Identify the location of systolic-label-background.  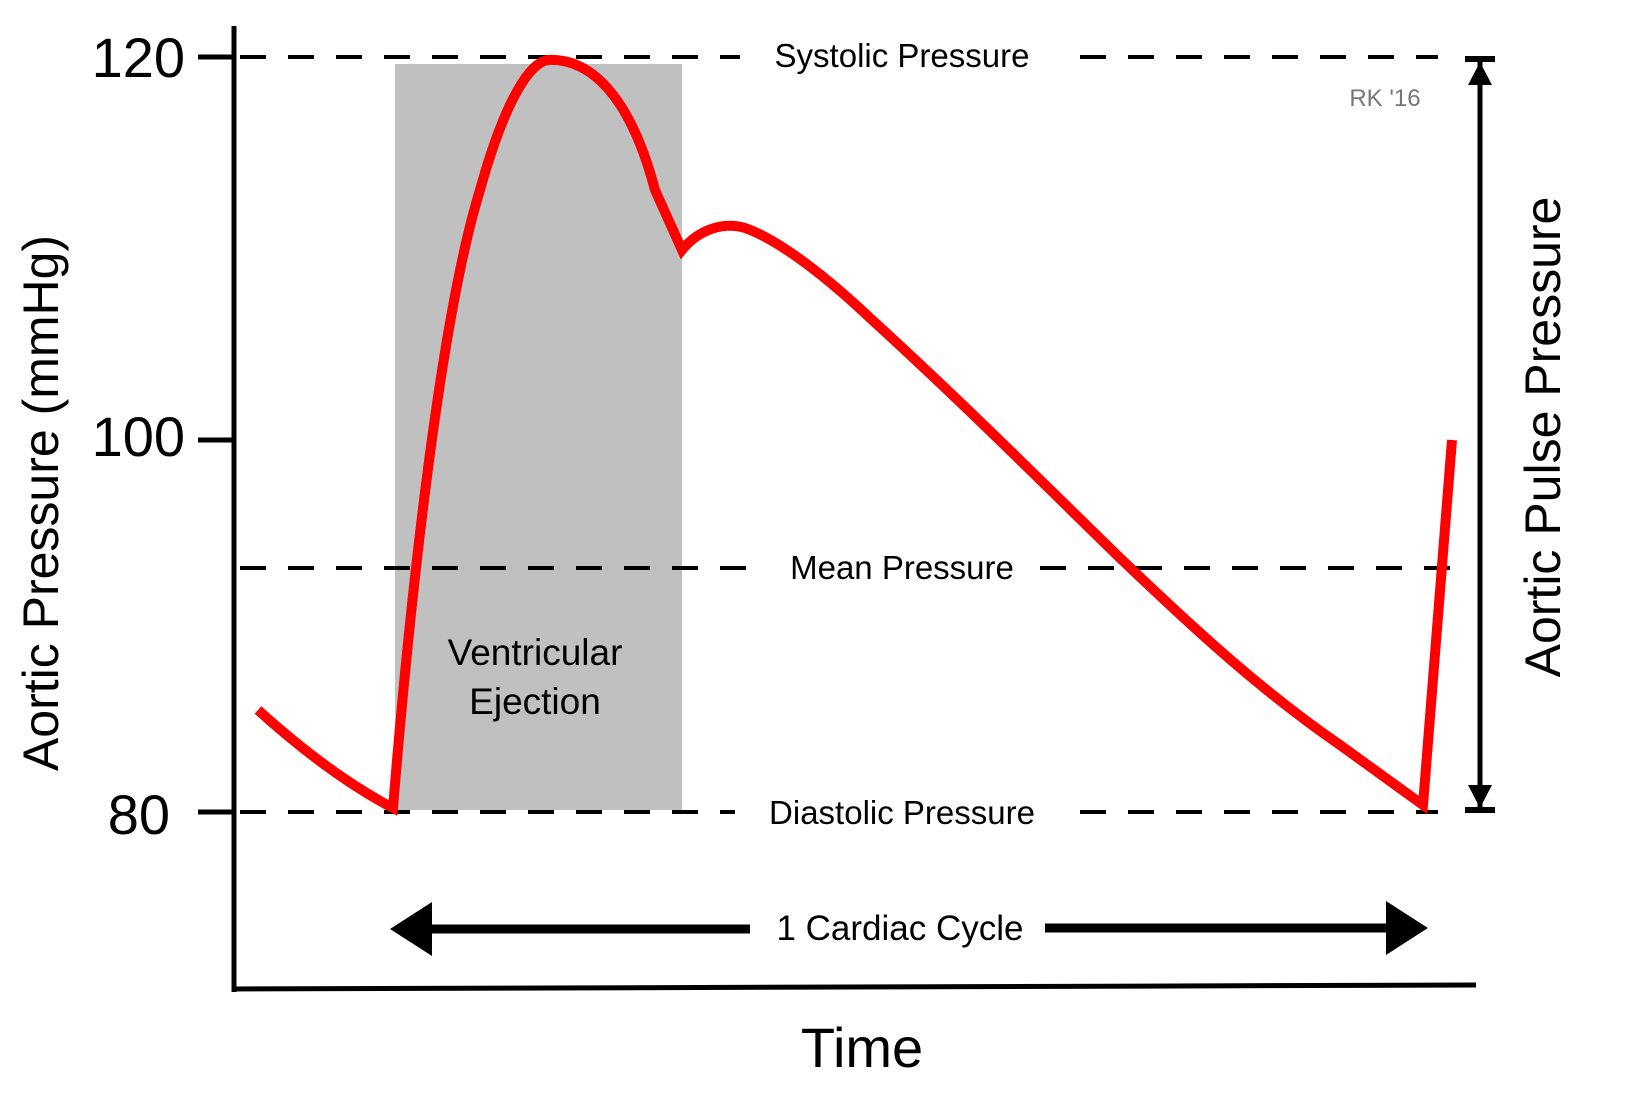
(902, 55).